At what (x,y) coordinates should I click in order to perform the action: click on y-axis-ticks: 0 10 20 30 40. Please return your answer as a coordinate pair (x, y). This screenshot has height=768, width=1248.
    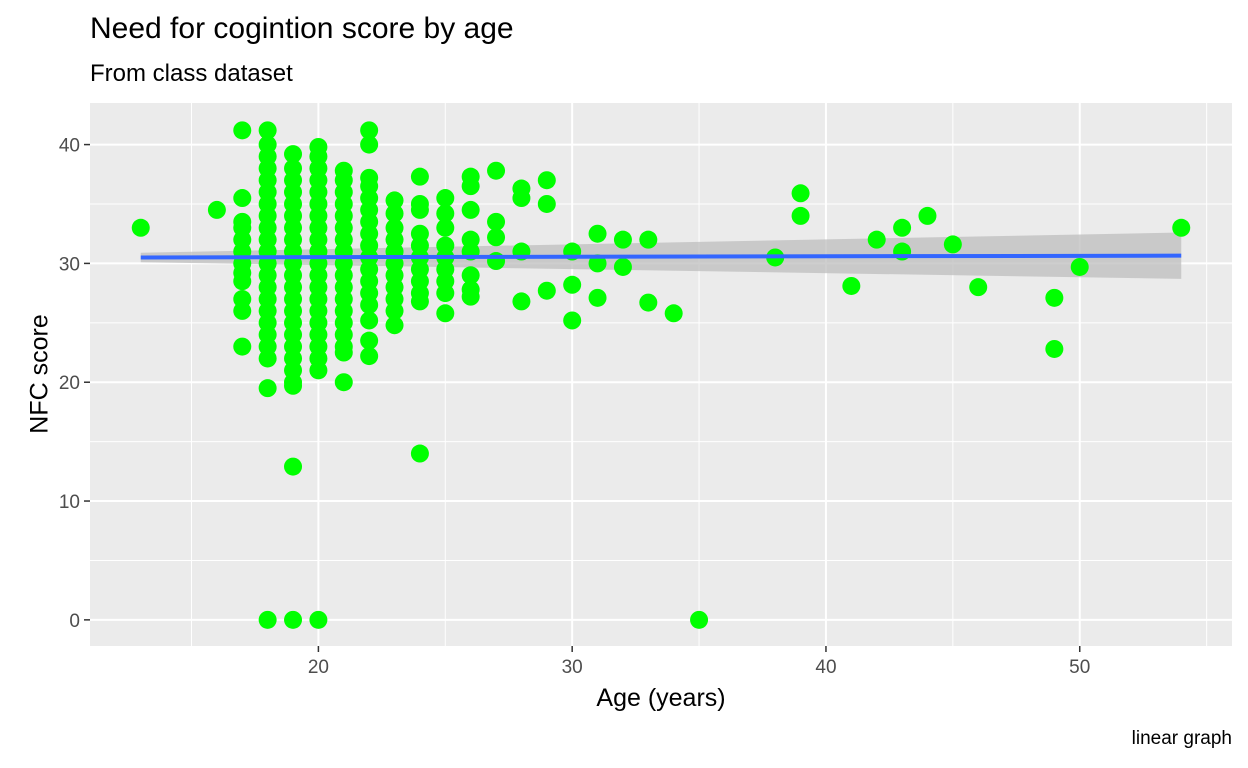
    Looking at the image, I should click on (74, 384).